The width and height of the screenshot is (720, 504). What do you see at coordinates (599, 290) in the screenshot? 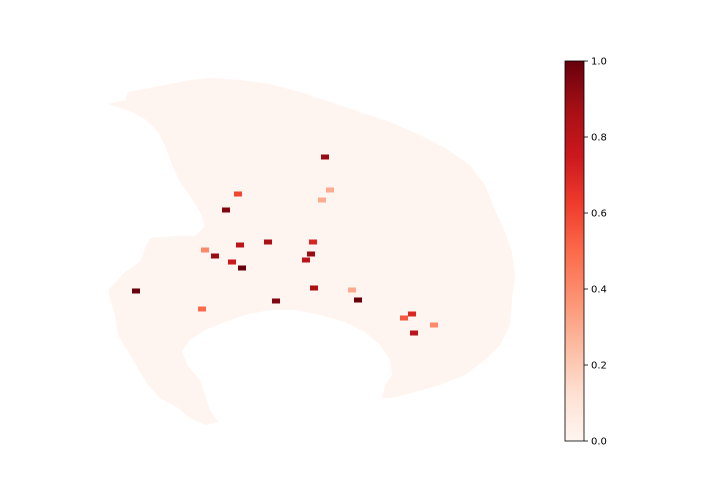
I see `colorbar-tick-label-2: 0.4` at bounding box center [599, 290].